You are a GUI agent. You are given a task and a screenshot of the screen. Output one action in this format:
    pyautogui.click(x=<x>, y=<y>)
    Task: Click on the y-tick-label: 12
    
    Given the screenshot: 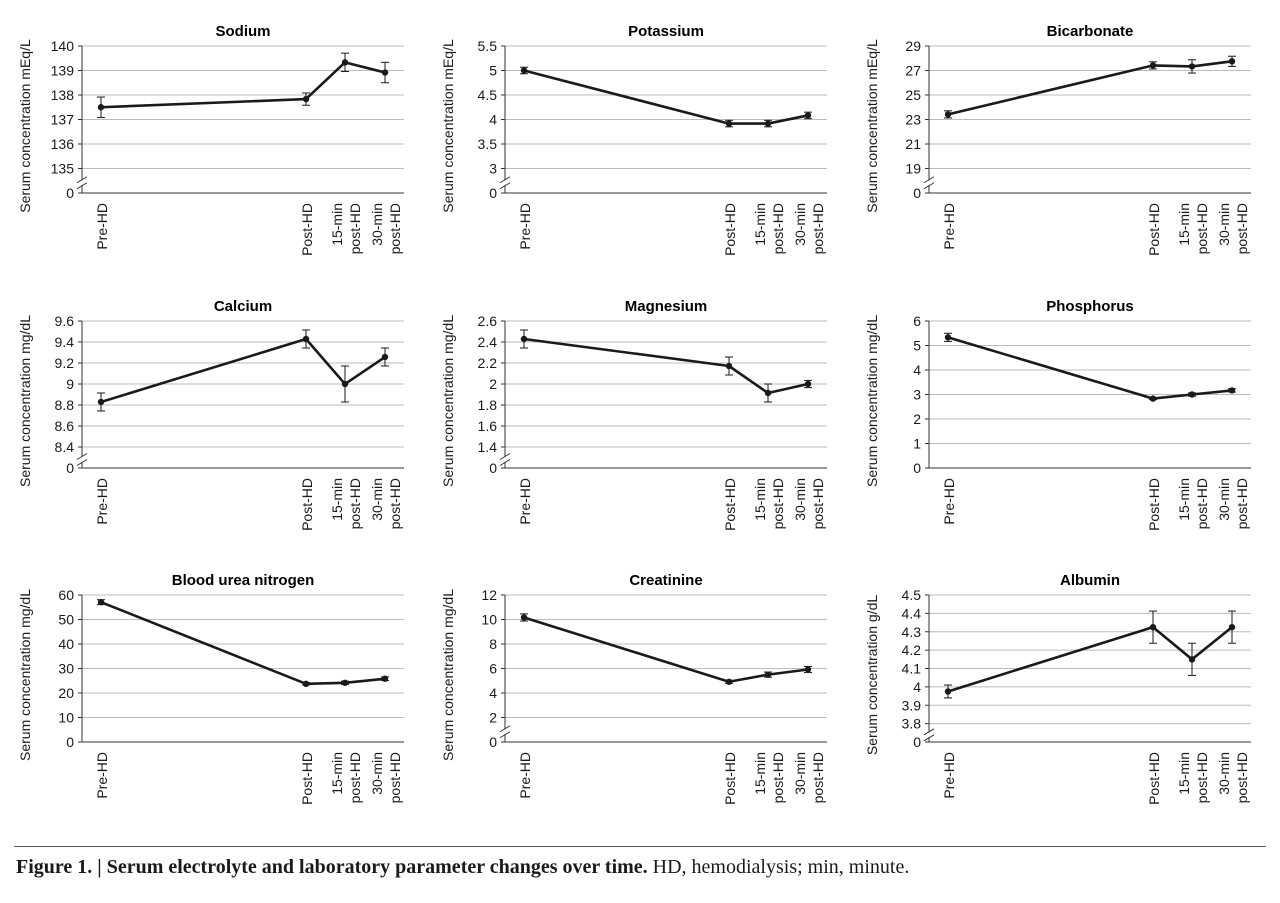 What is the action you would take?
    pyautogui.click(x=489, y=595)
    